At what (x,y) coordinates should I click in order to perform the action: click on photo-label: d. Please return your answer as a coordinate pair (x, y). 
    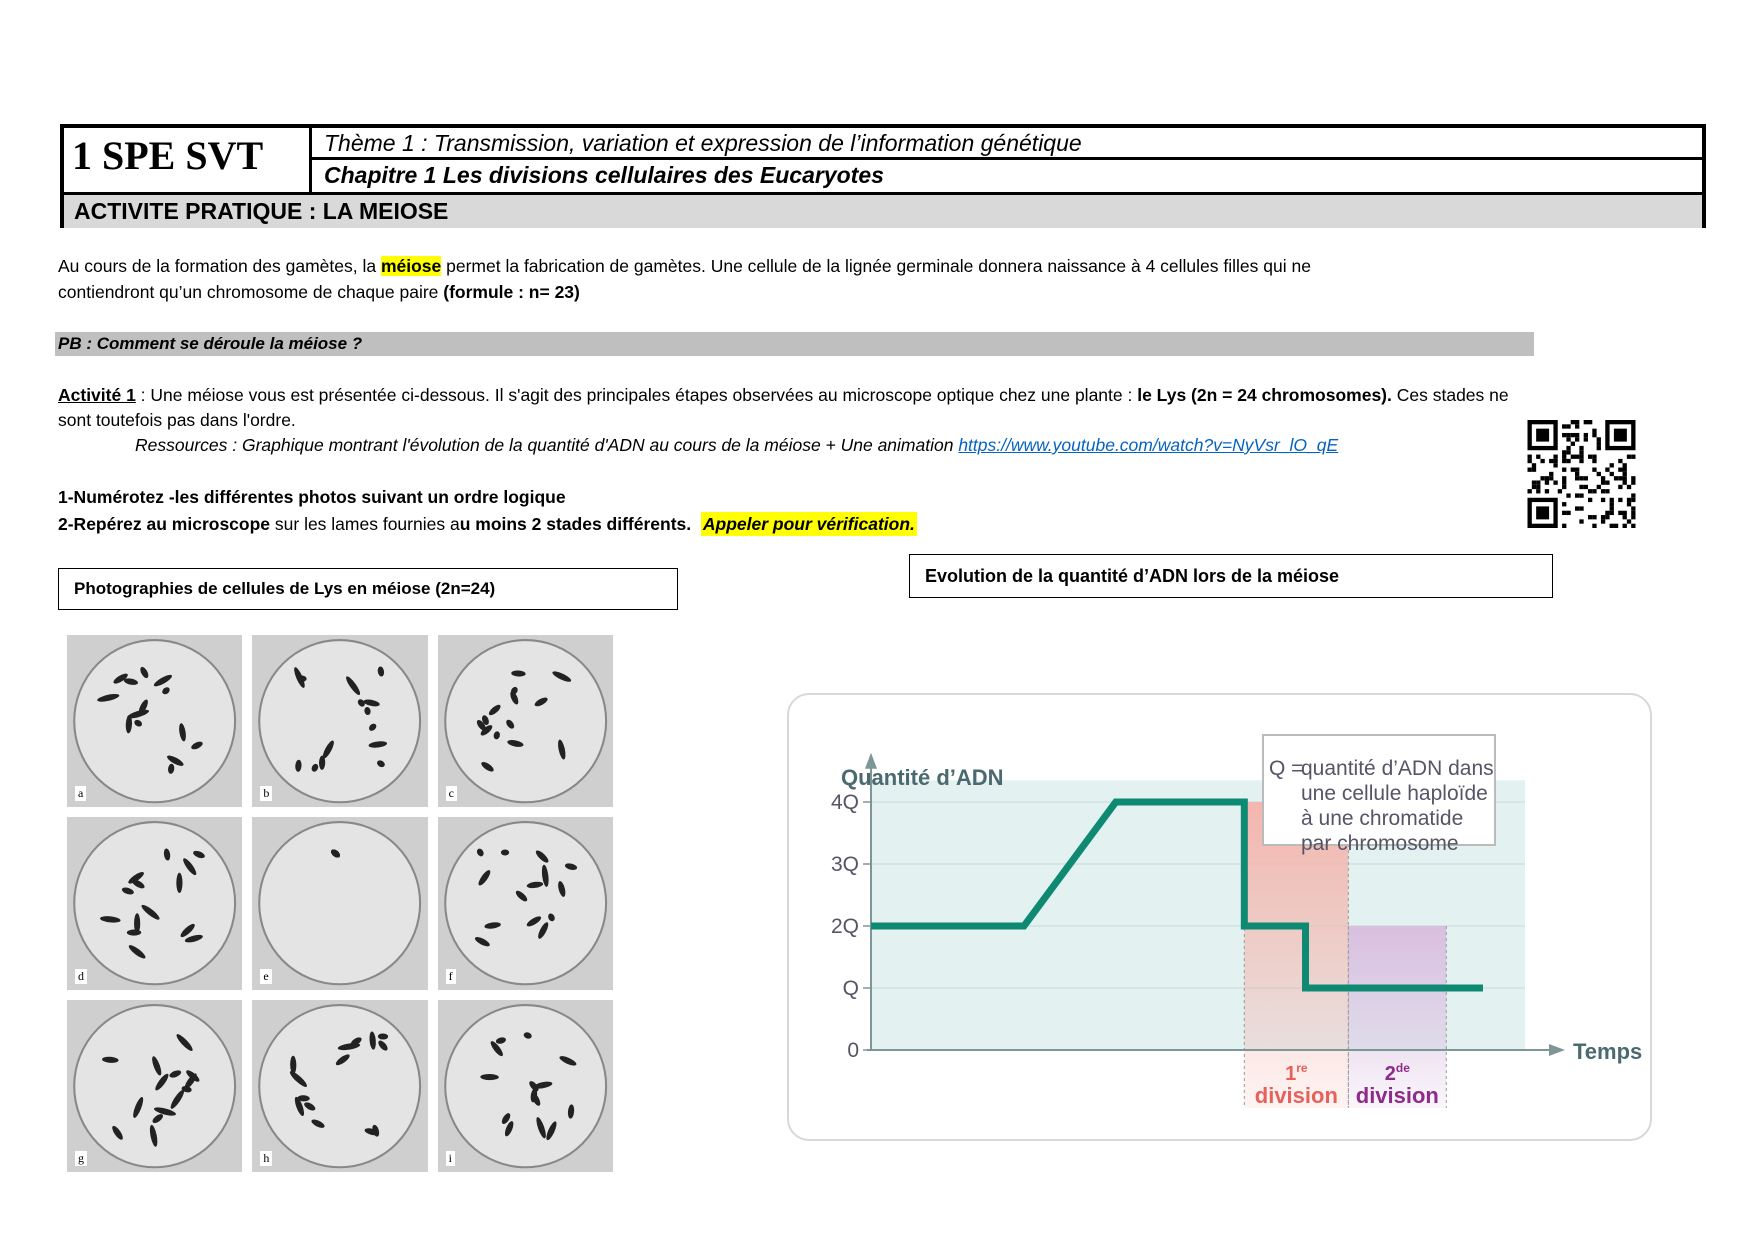
    Looking at the image, I should click on (81, 976).